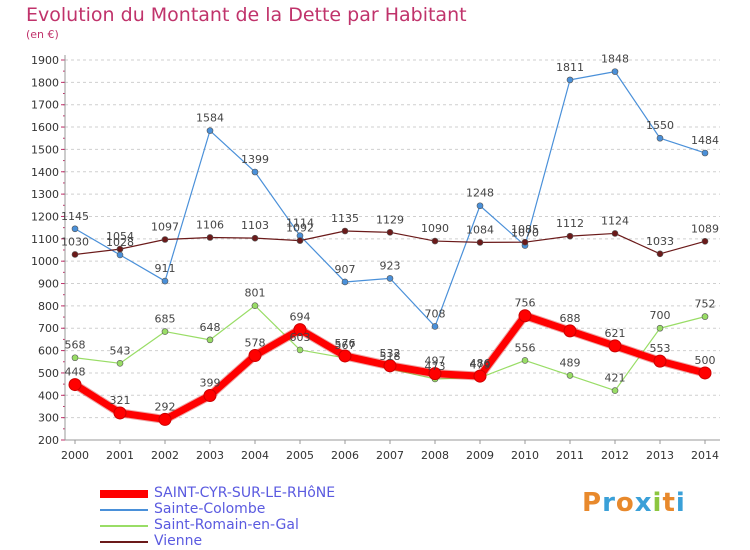  I want to click on y-tick-label: 1400, so click(45, 172).